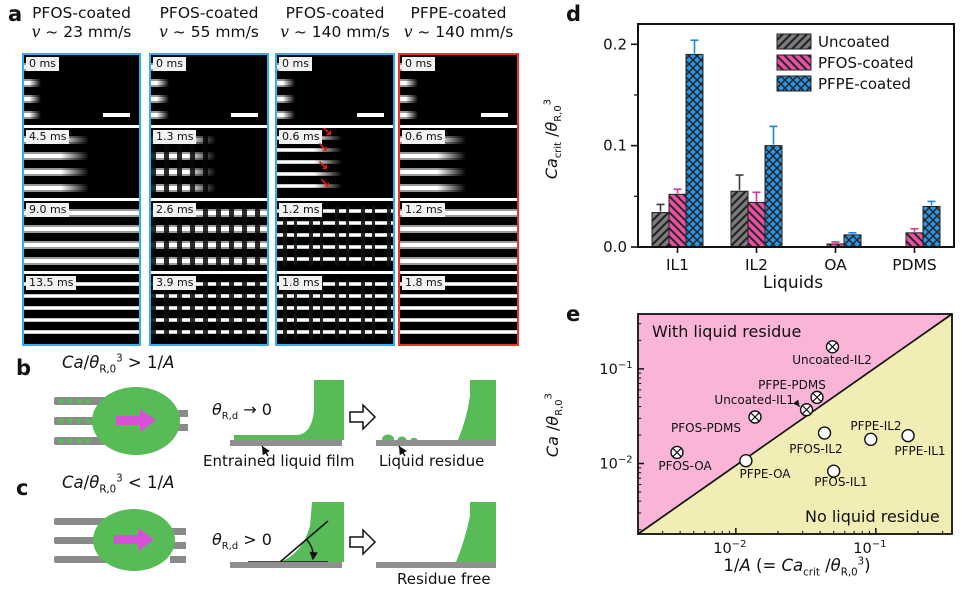 The image size is (972, 600). I want to click on image-sequence-box: 0 ms 1.3 ms 2.6 ms 3.9 ms, so click(209, 199).